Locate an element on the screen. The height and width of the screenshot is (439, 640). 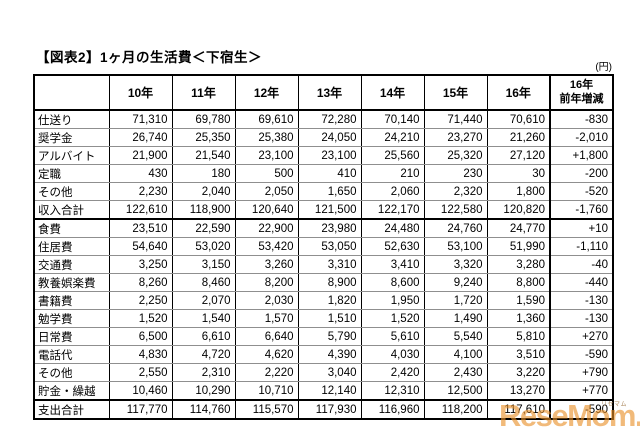
value-cell: 24,050 is located at coordinates (329, 137).